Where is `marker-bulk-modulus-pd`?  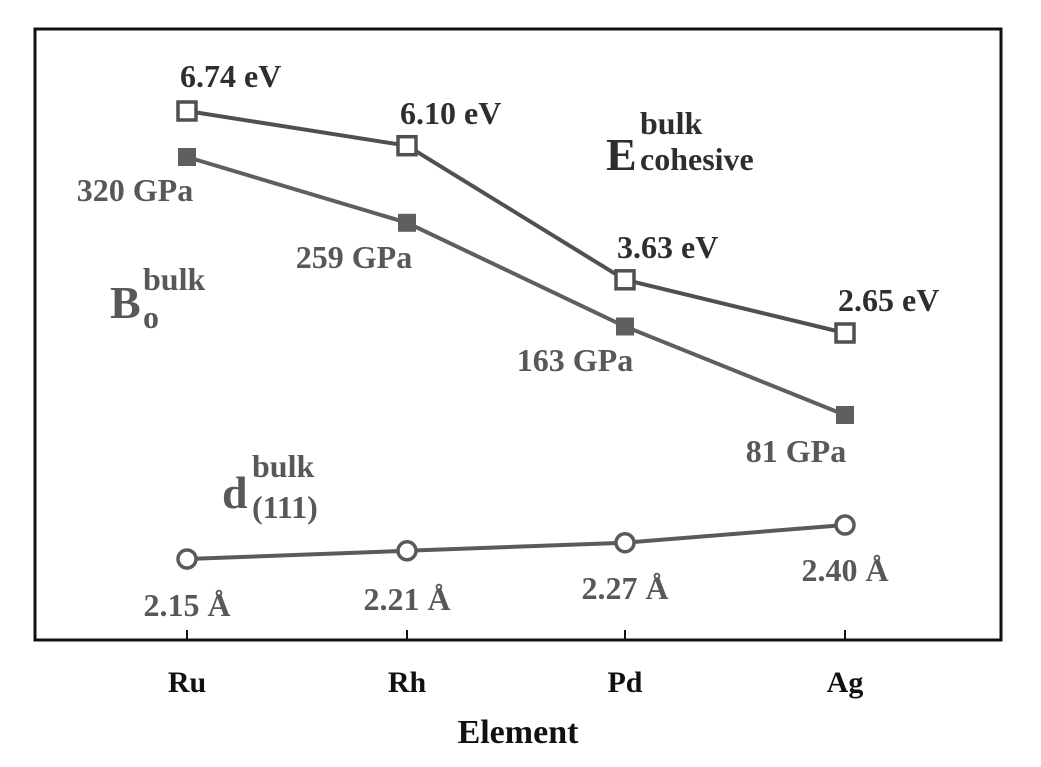
marker-bulk-modulus-pd is located at coordinates (625, 326).